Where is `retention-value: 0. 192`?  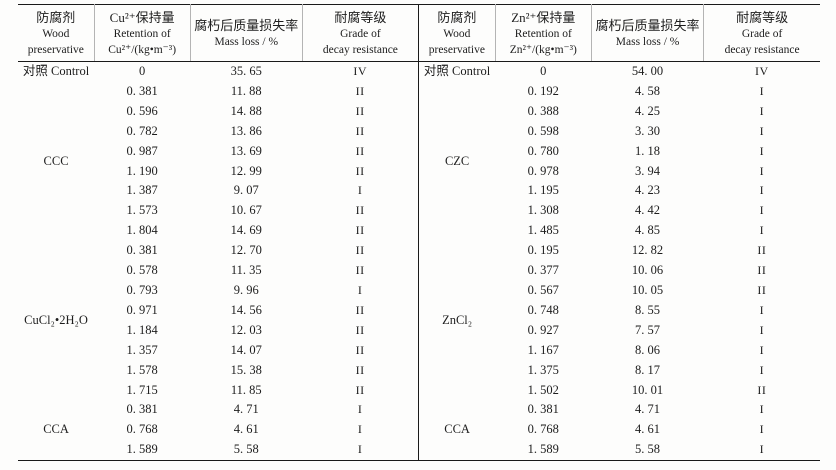
retention-value: 0. 192 is located at coordinates (543, 90).